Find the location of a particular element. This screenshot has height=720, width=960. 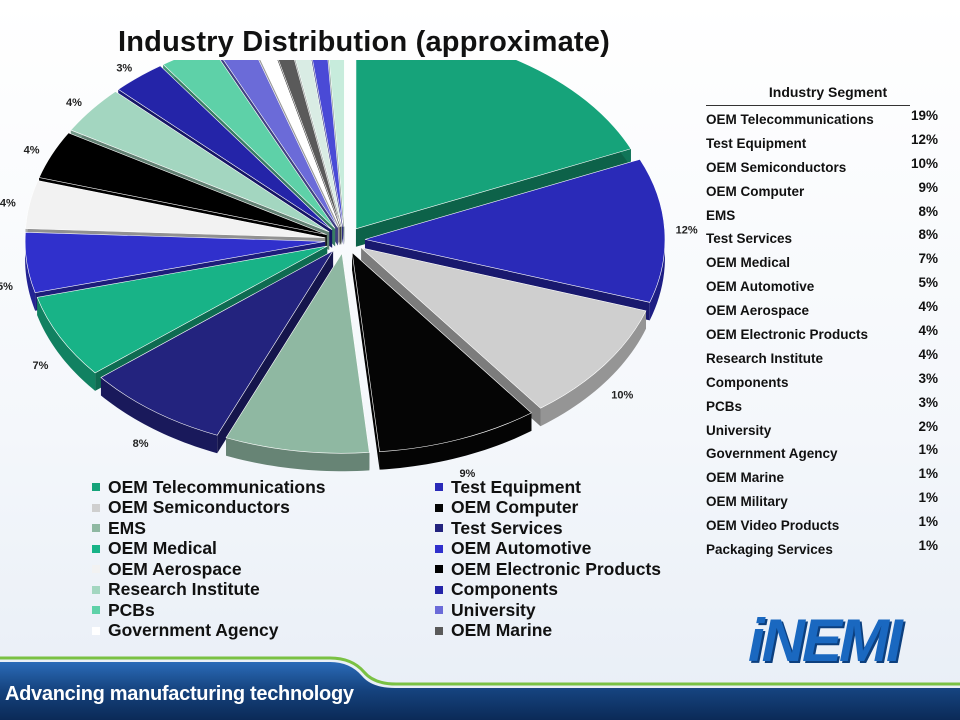

legend-item: PCBs is located at coordinates (263, 610).